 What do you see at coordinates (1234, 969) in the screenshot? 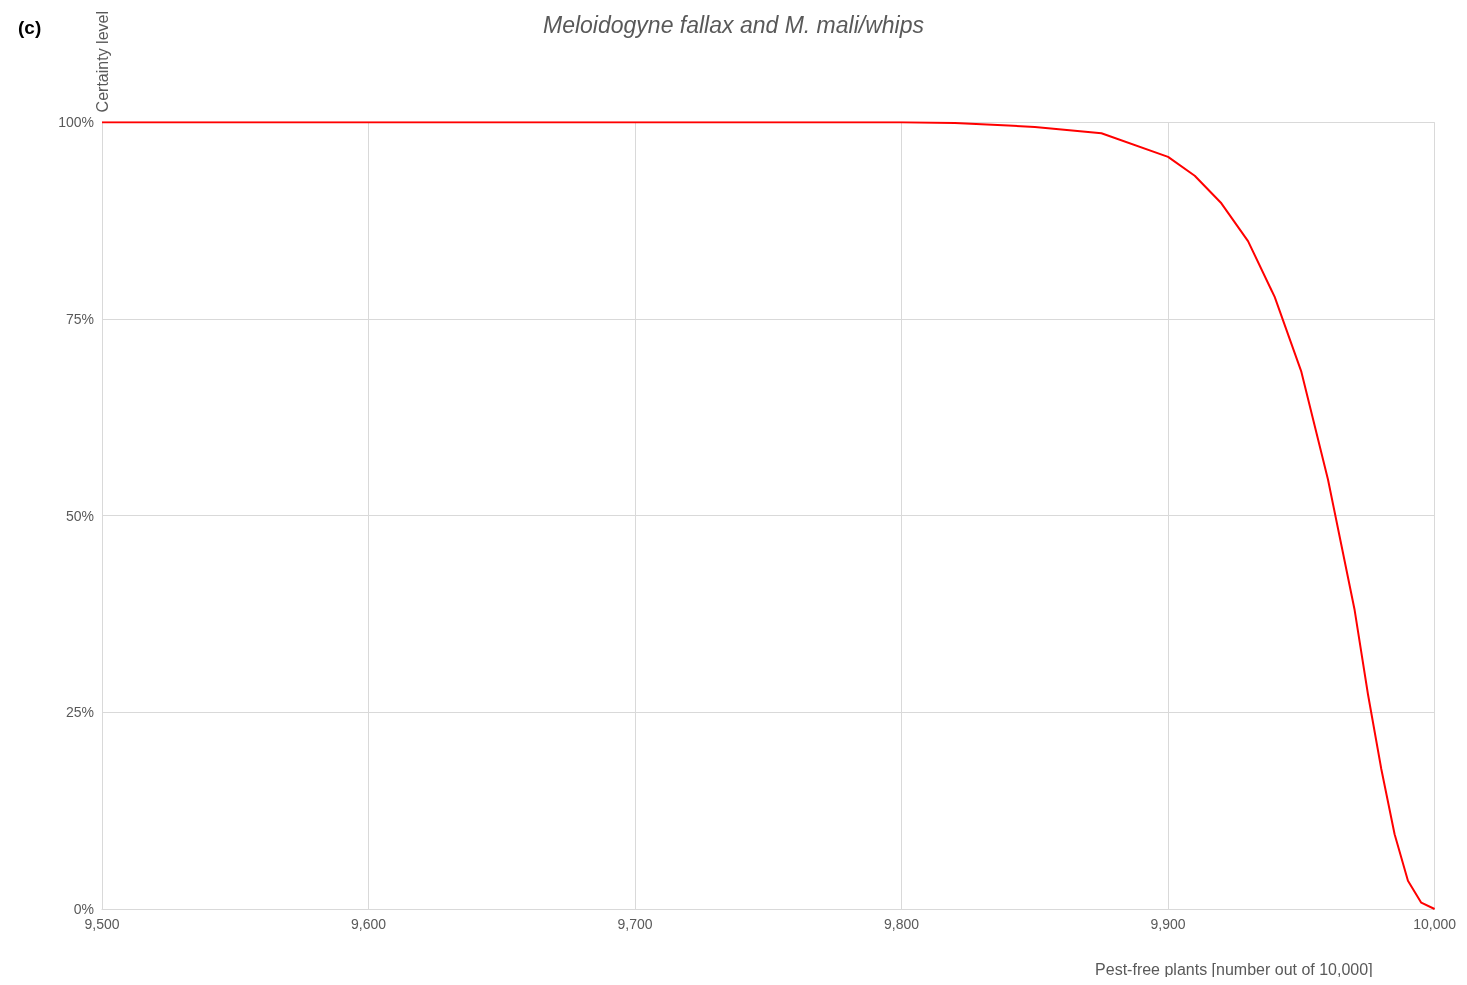
I see `x-axis-title: Pest-free plants [number out of 10,000]` at bounding box center [1234, 969].